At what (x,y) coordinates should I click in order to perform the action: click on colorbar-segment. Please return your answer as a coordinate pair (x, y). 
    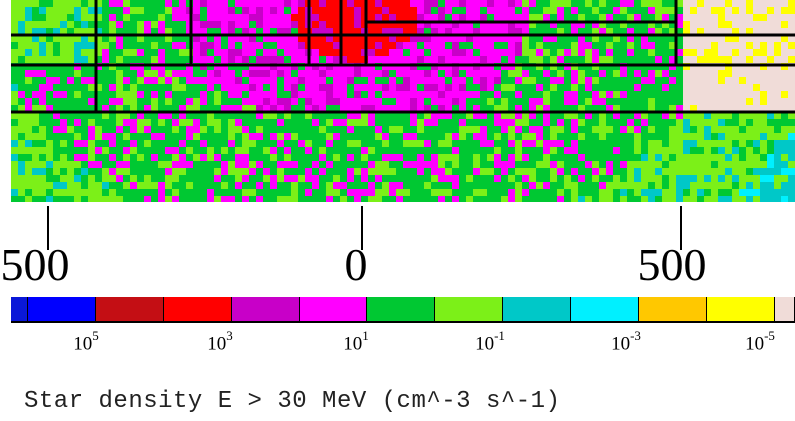
    Looking at the image, I should click on (740, 309).